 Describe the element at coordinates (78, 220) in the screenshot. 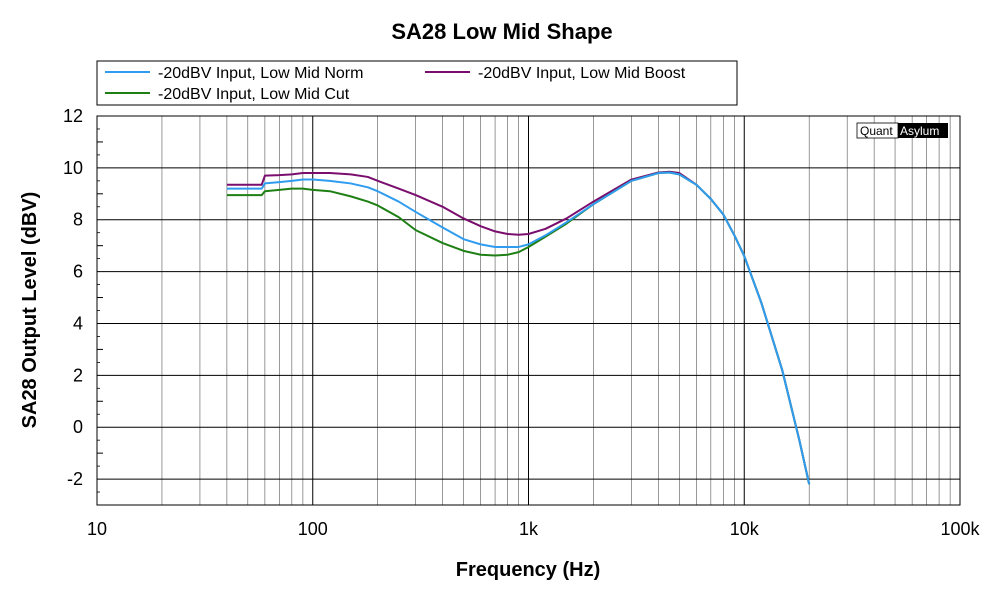

I see `y-tick-label: 8` at that location.